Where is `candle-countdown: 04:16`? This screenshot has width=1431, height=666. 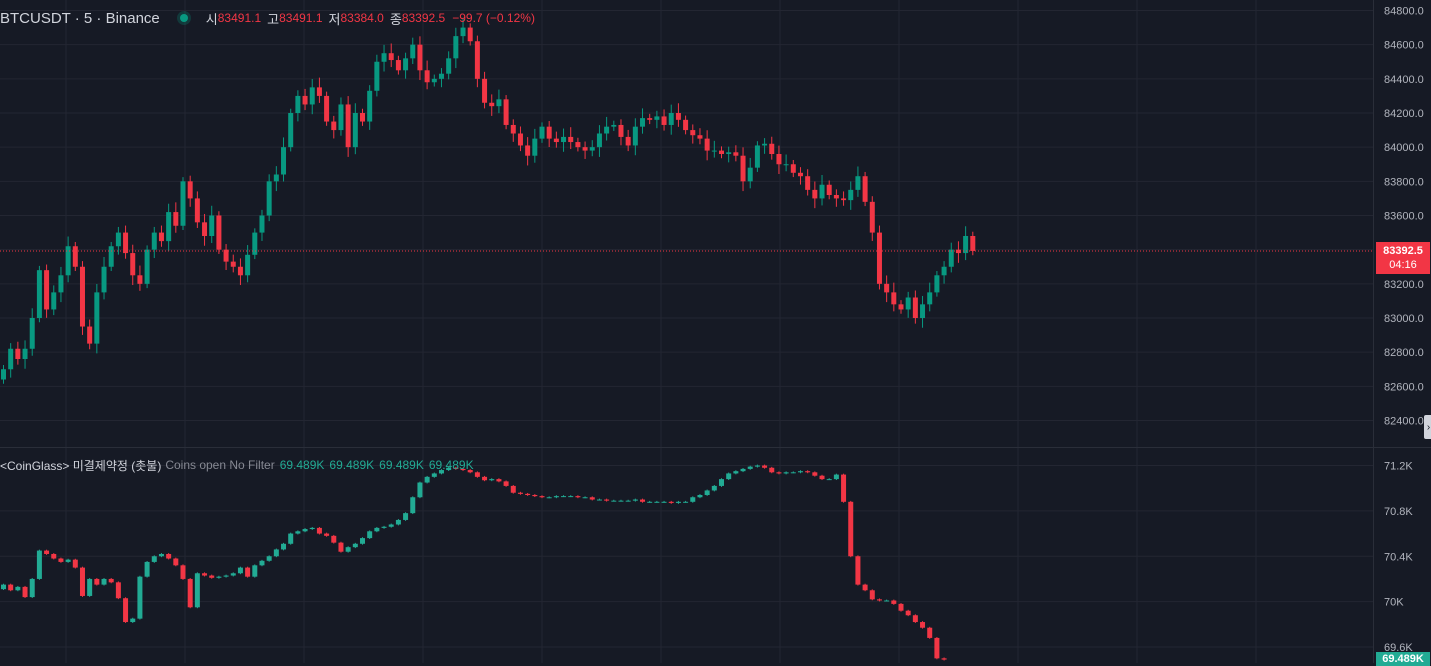 candle-countdown: 04:16 is located at coordinates (1403, 265).